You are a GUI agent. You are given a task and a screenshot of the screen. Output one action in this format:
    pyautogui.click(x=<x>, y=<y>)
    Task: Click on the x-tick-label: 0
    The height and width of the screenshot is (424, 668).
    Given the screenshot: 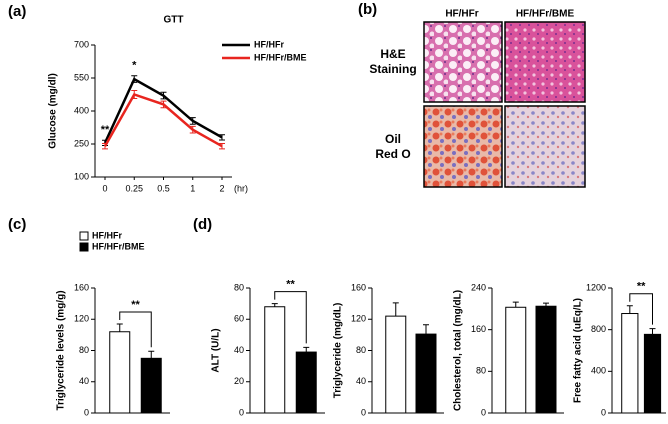 What is the action you would take?
    pyautogui.click(x=104, y=188)
    